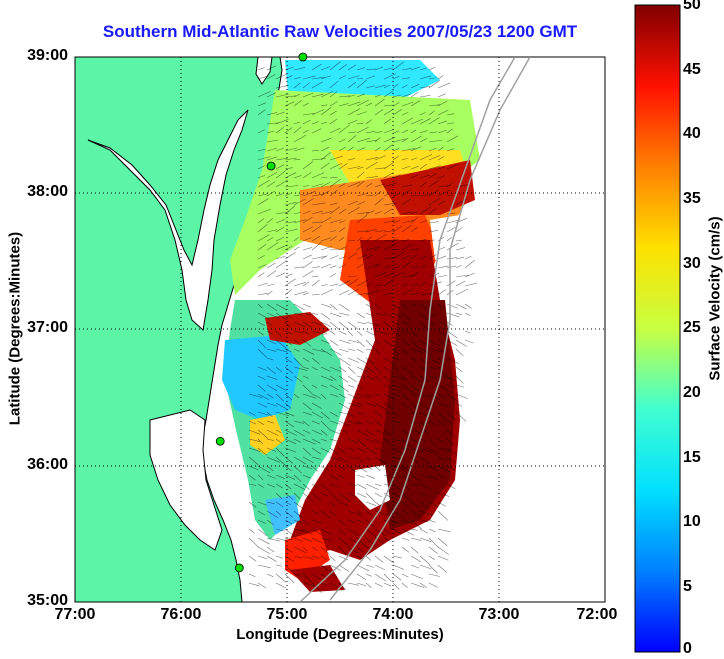  I want to click on hf-radar-station, so click(271, 166).